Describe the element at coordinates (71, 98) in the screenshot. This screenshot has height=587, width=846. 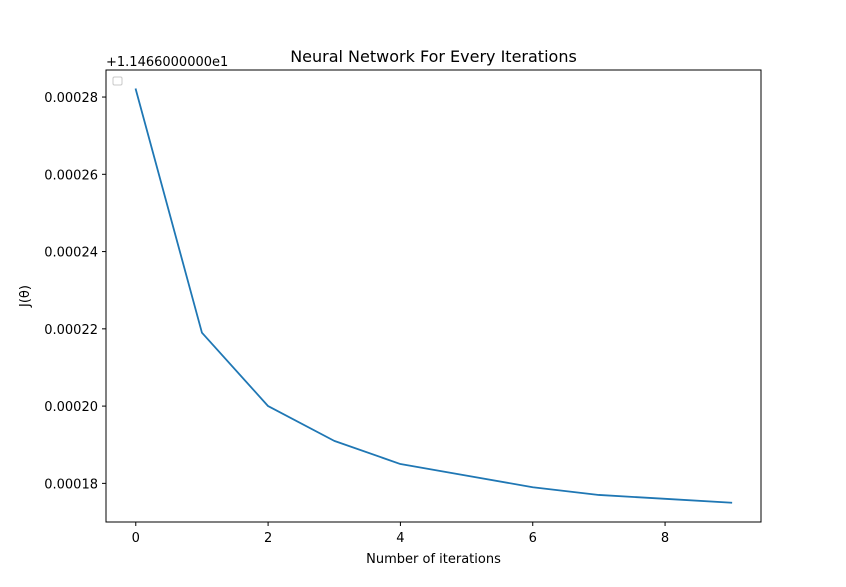
I see `y-tick-label: 0.00028` at that location.